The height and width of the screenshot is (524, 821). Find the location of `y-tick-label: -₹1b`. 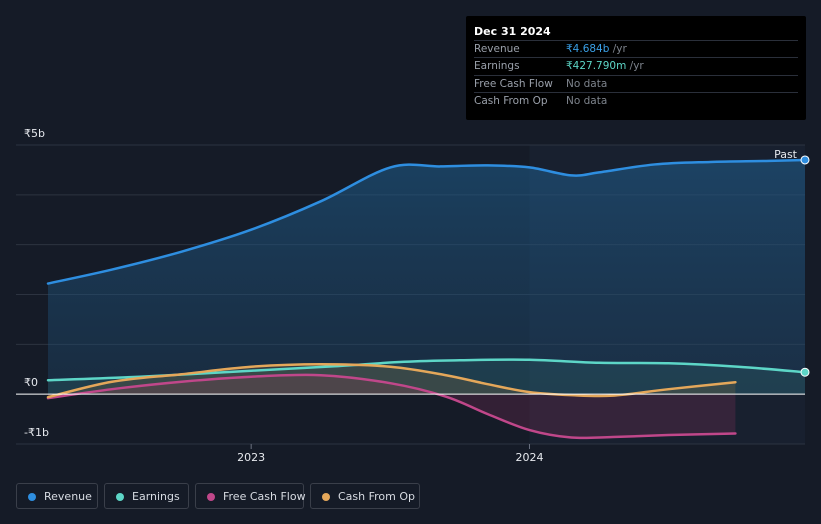

y-tick-label: -₹1b is located at coordinates (36, 432).